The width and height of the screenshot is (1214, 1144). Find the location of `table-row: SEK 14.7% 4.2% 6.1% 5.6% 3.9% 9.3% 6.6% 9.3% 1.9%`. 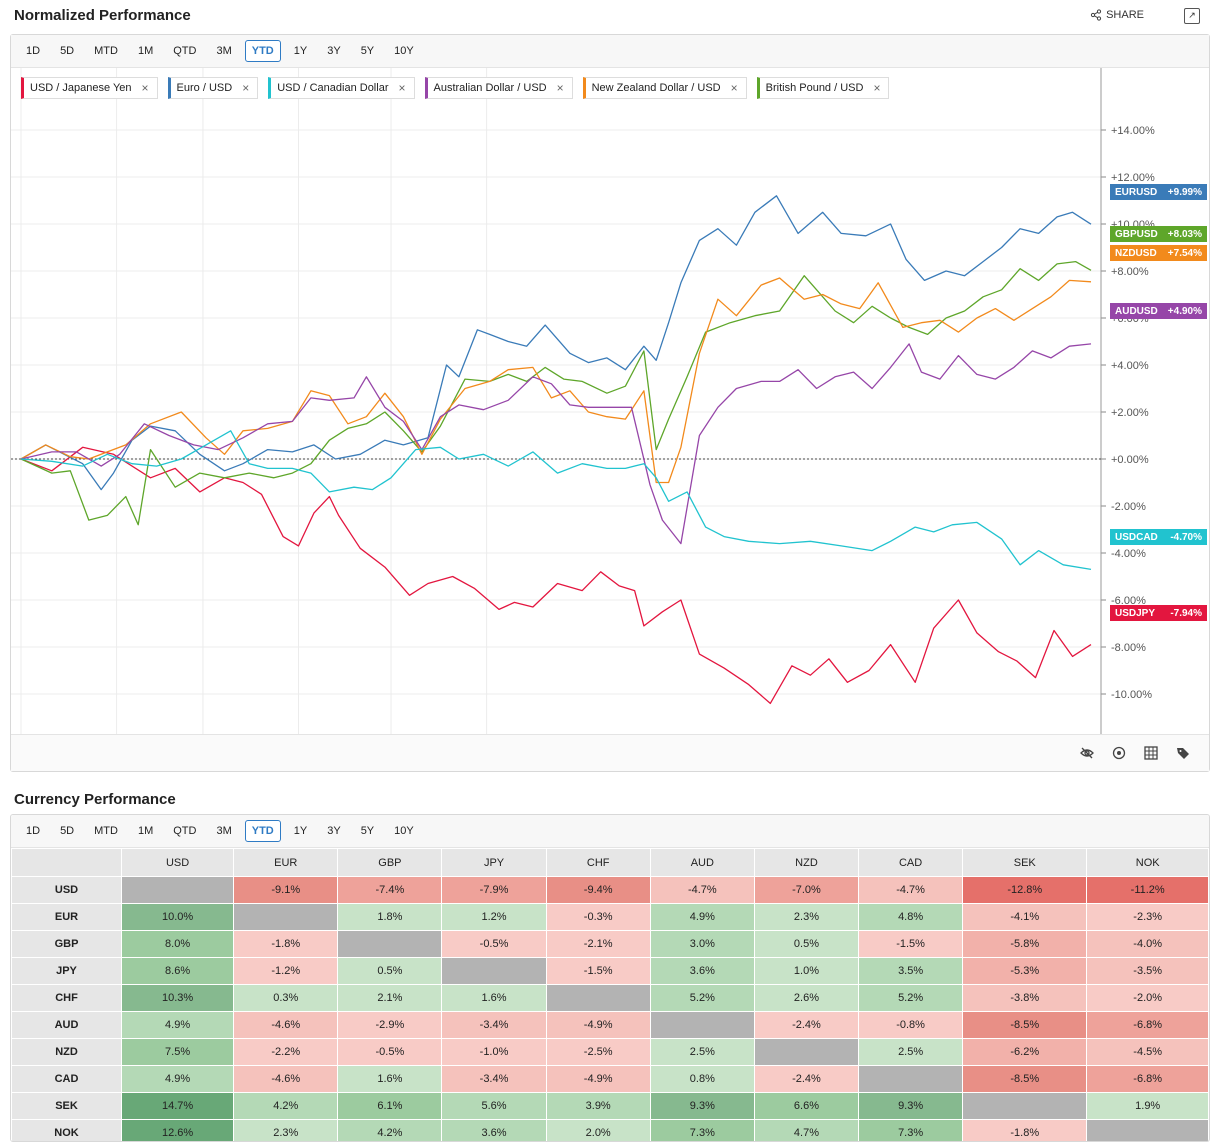

table-row: SEK 14.7% 4.2% 6.1% 5.6% 3.9% 9.3% 6.6% 9.3% 1.9% is located at coordinates (610, 1106).